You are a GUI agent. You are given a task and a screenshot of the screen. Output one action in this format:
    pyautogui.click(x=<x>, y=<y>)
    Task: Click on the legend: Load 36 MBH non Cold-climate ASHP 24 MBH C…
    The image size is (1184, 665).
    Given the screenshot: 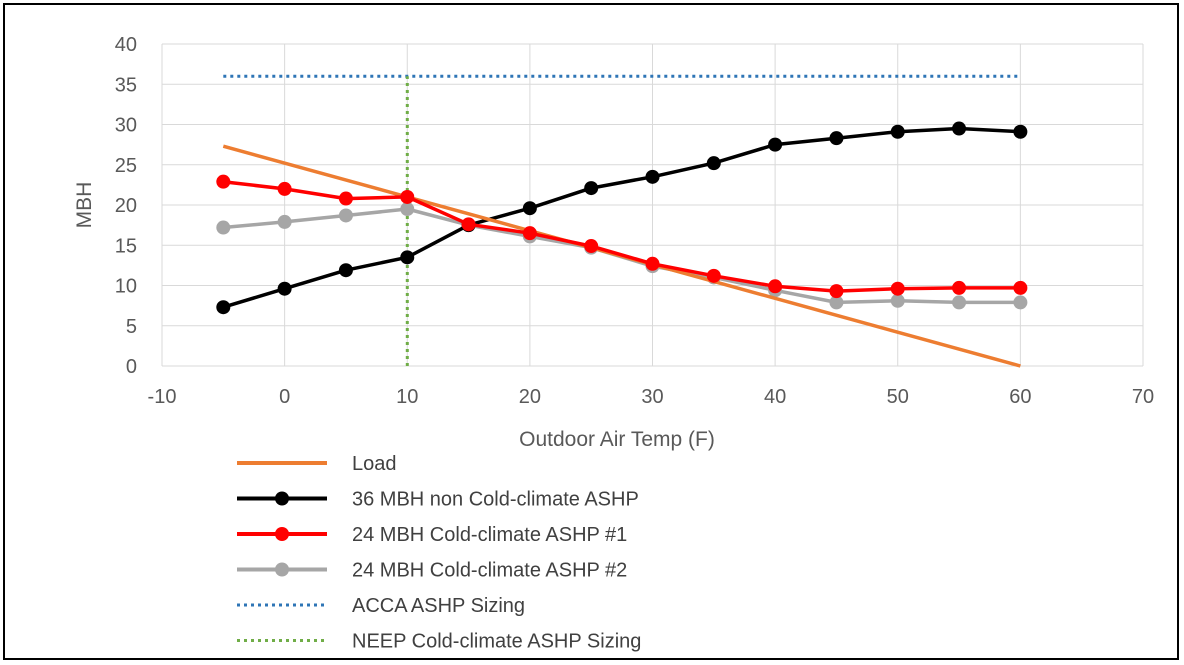 What is the action you would take?
    pyautogui.click(x=439, y=553)
    